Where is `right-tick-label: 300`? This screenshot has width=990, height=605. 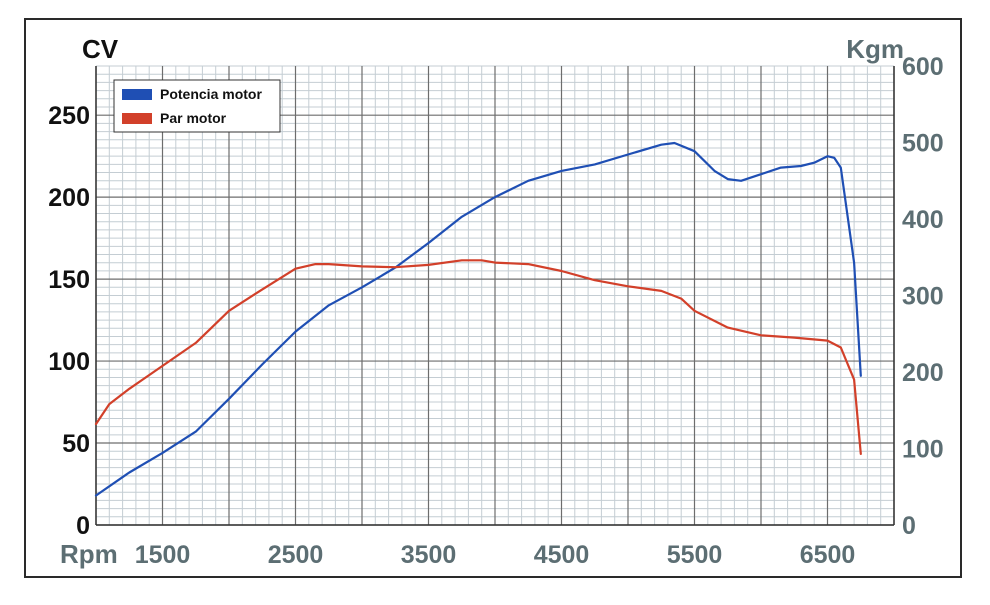 right-tick-label: 300 is located at coordinates (923, 297).